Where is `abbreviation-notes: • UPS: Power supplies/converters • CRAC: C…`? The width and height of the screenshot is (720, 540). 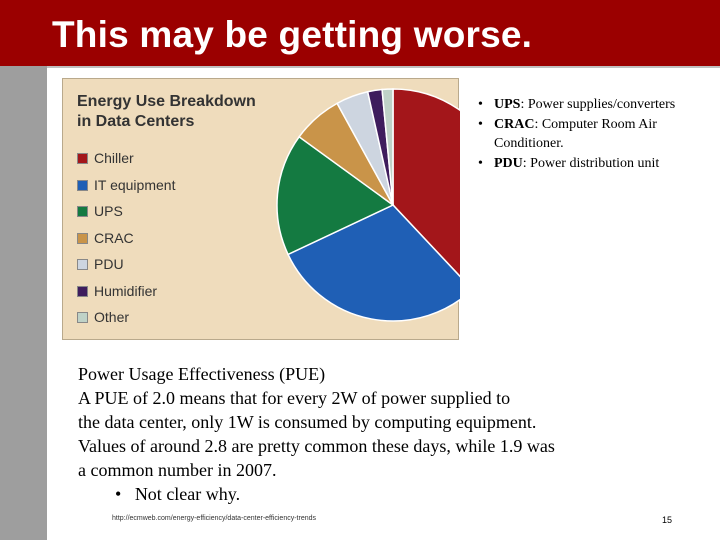
abbreviation-notes: • UPS: Power supplies/converters • CRAC: C… is located at coordinates (588, 134).